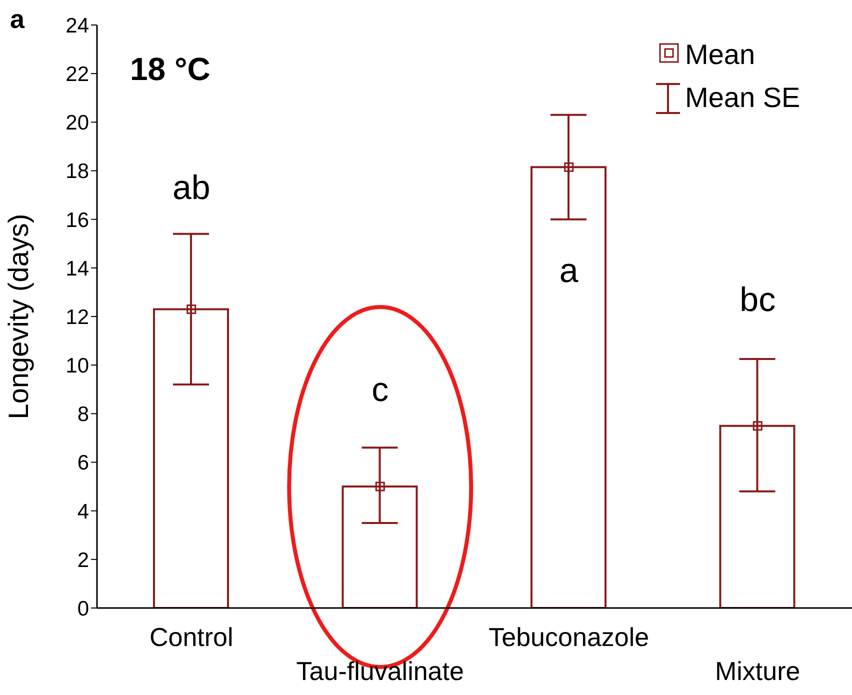 This screenshot has width=852, height=695. Describe the element at coordinates (83, 414) in the screenshot. I see `y-tick-label: 8` at that location.